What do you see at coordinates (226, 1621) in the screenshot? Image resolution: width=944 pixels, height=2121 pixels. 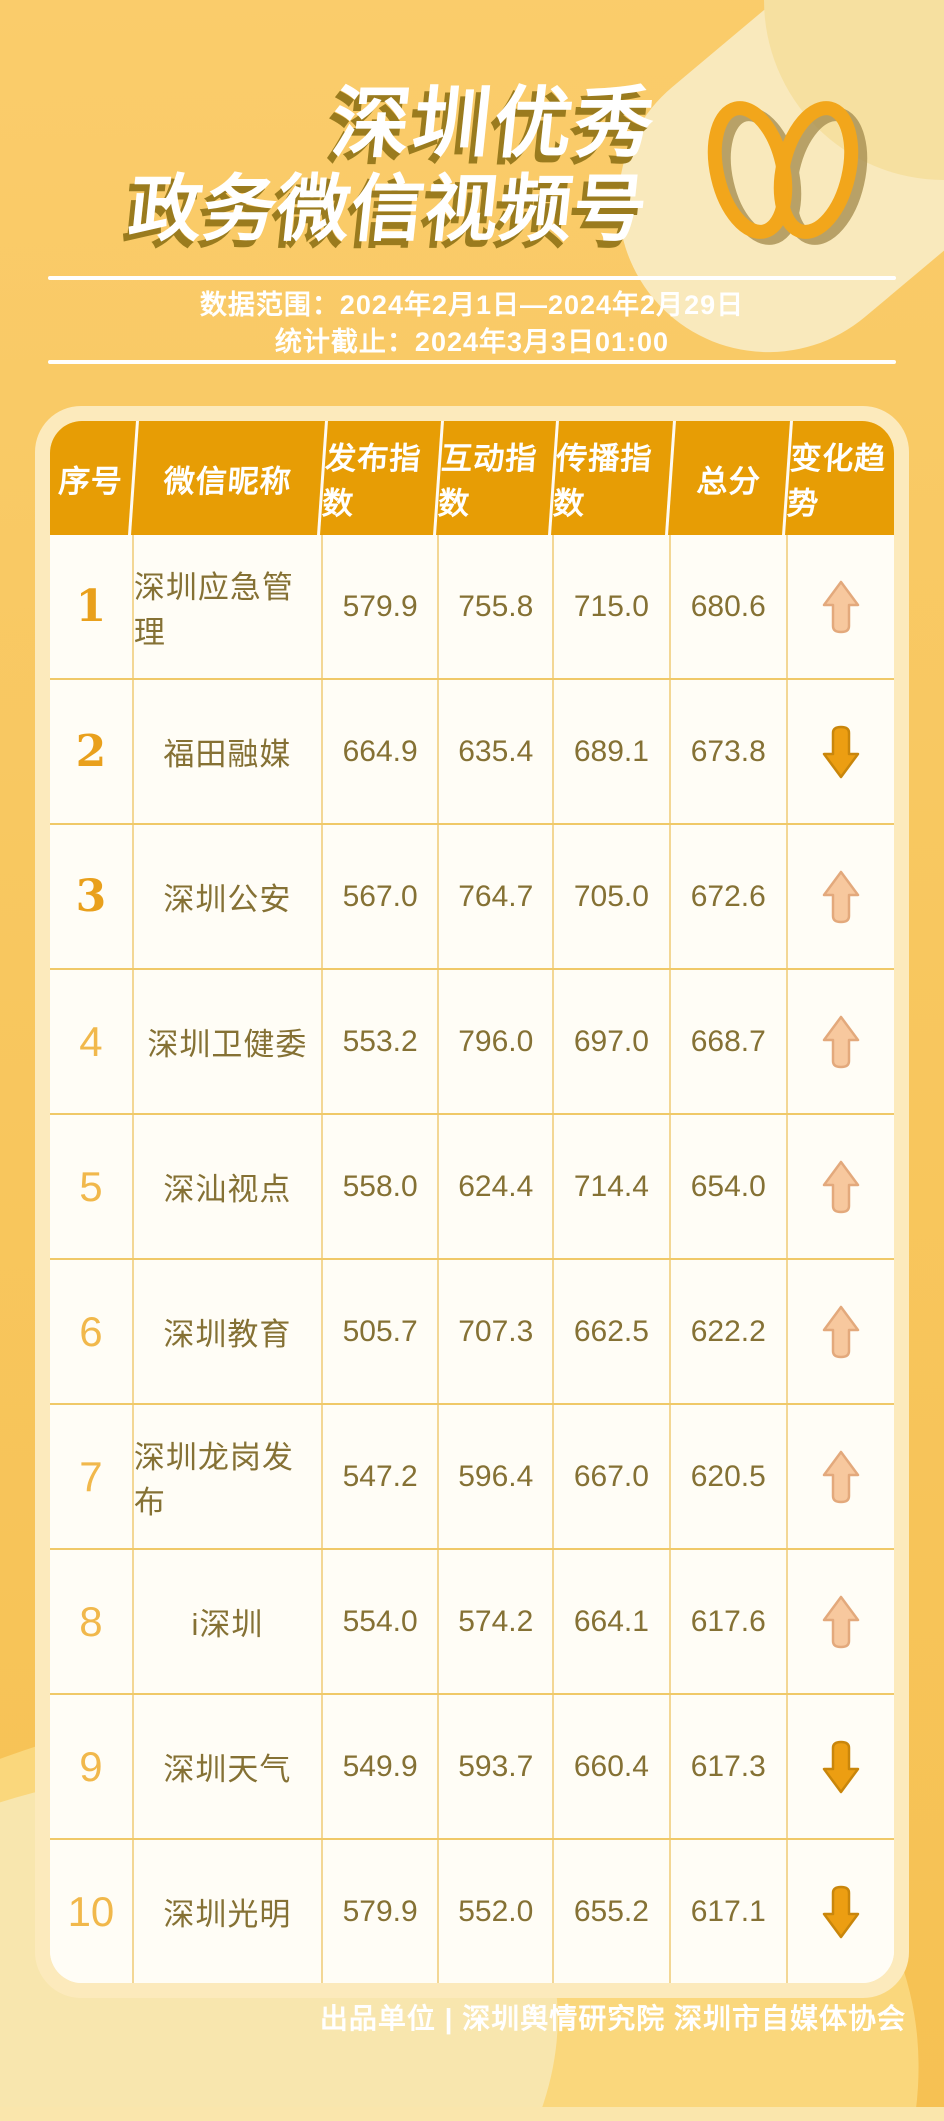 I see `nickname-cell: i深圳` at bounding box center [226, 1621].